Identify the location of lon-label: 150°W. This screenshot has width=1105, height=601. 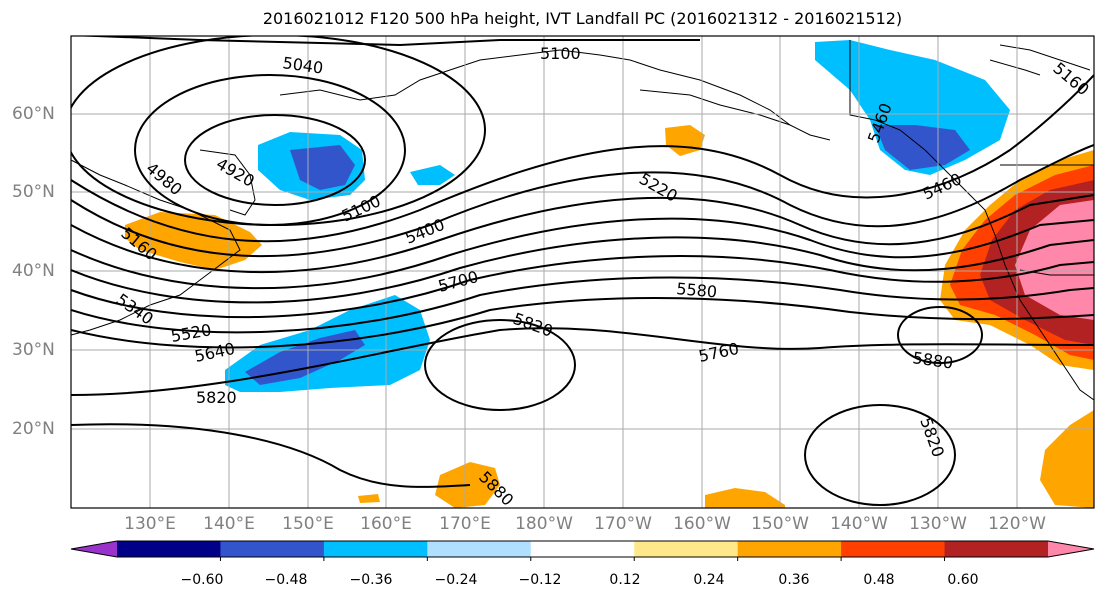
(780, 524).